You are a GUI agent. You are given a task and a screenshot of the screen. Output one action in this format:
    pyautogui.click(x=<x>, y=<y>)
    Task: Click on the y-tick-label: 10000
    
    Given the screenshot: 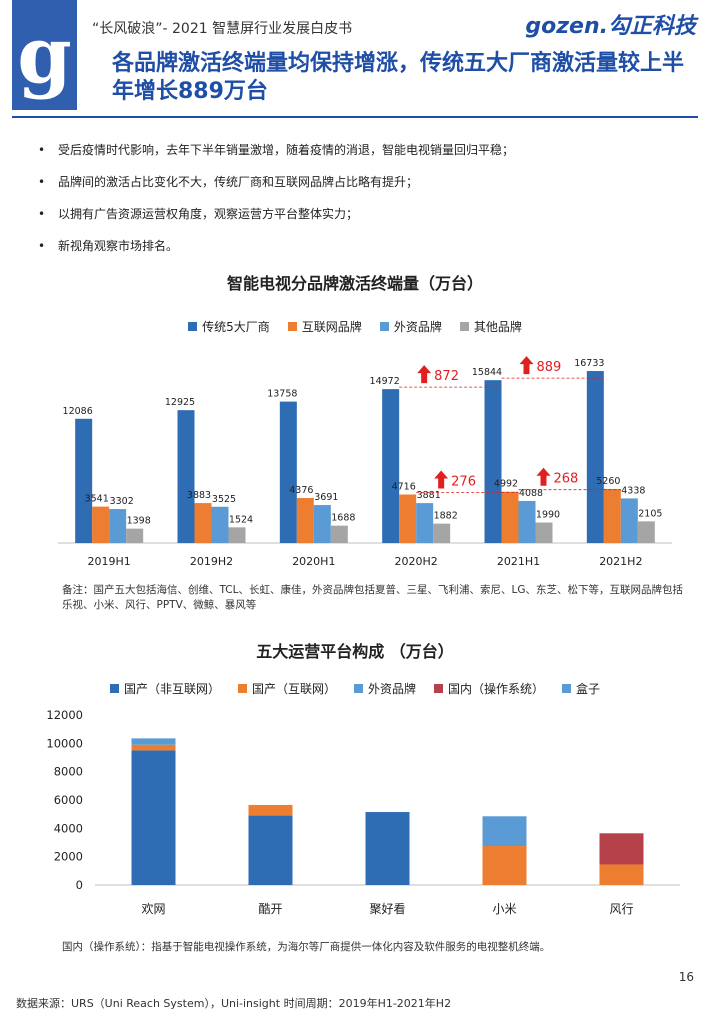 What is the action you would take?
    pyautogui.click(x=64, y=743)
    